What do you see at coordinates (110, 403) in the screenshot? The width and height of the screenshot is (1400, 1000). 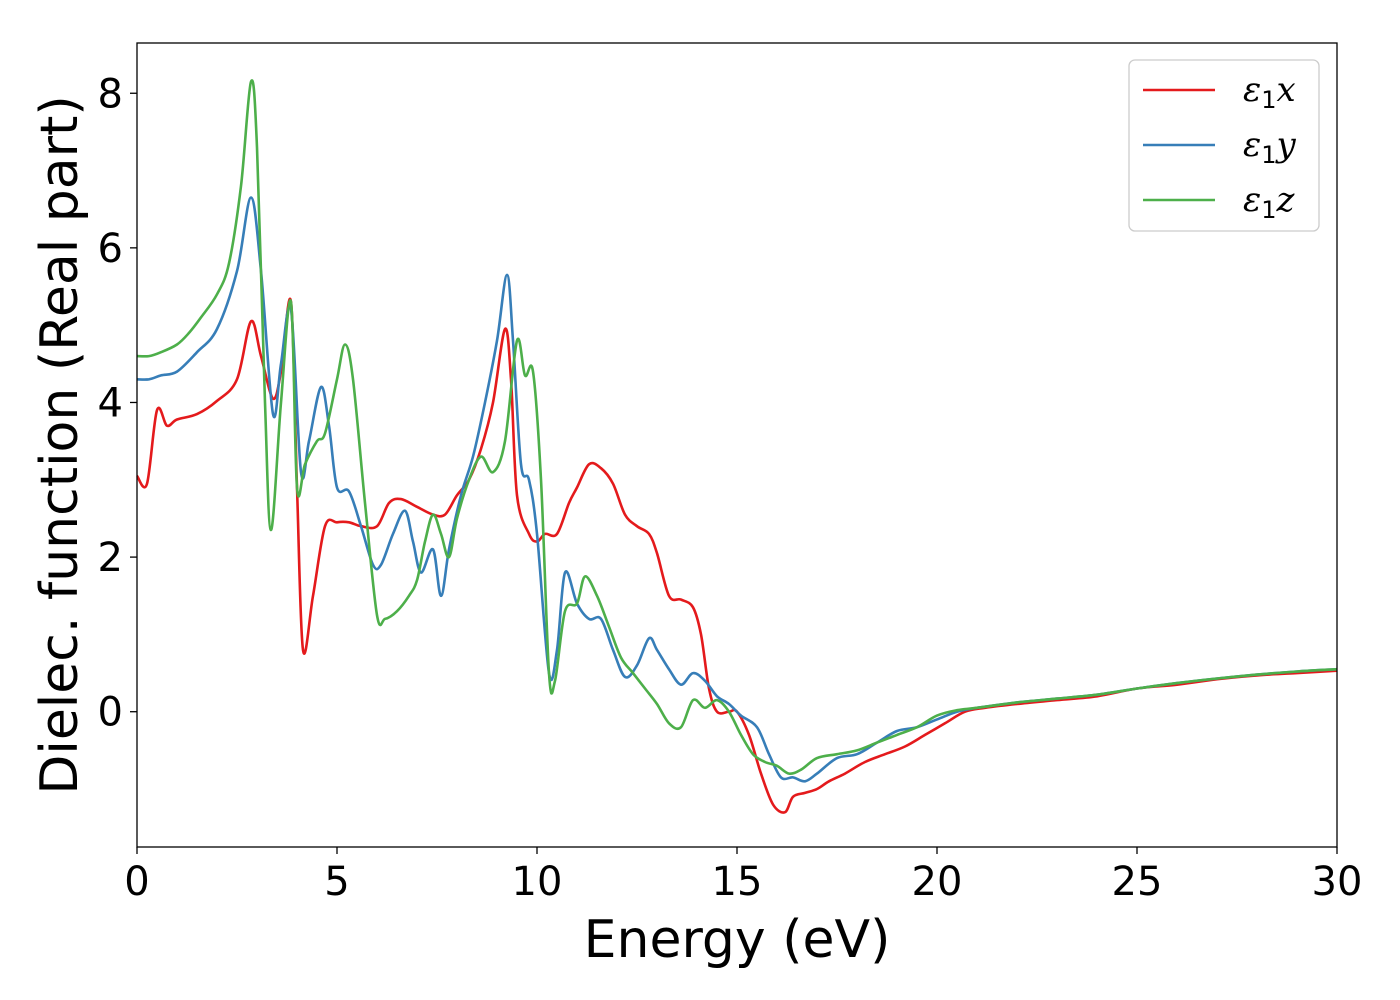 I see `y-tick-label: 4` at bounding box center [110, 403].